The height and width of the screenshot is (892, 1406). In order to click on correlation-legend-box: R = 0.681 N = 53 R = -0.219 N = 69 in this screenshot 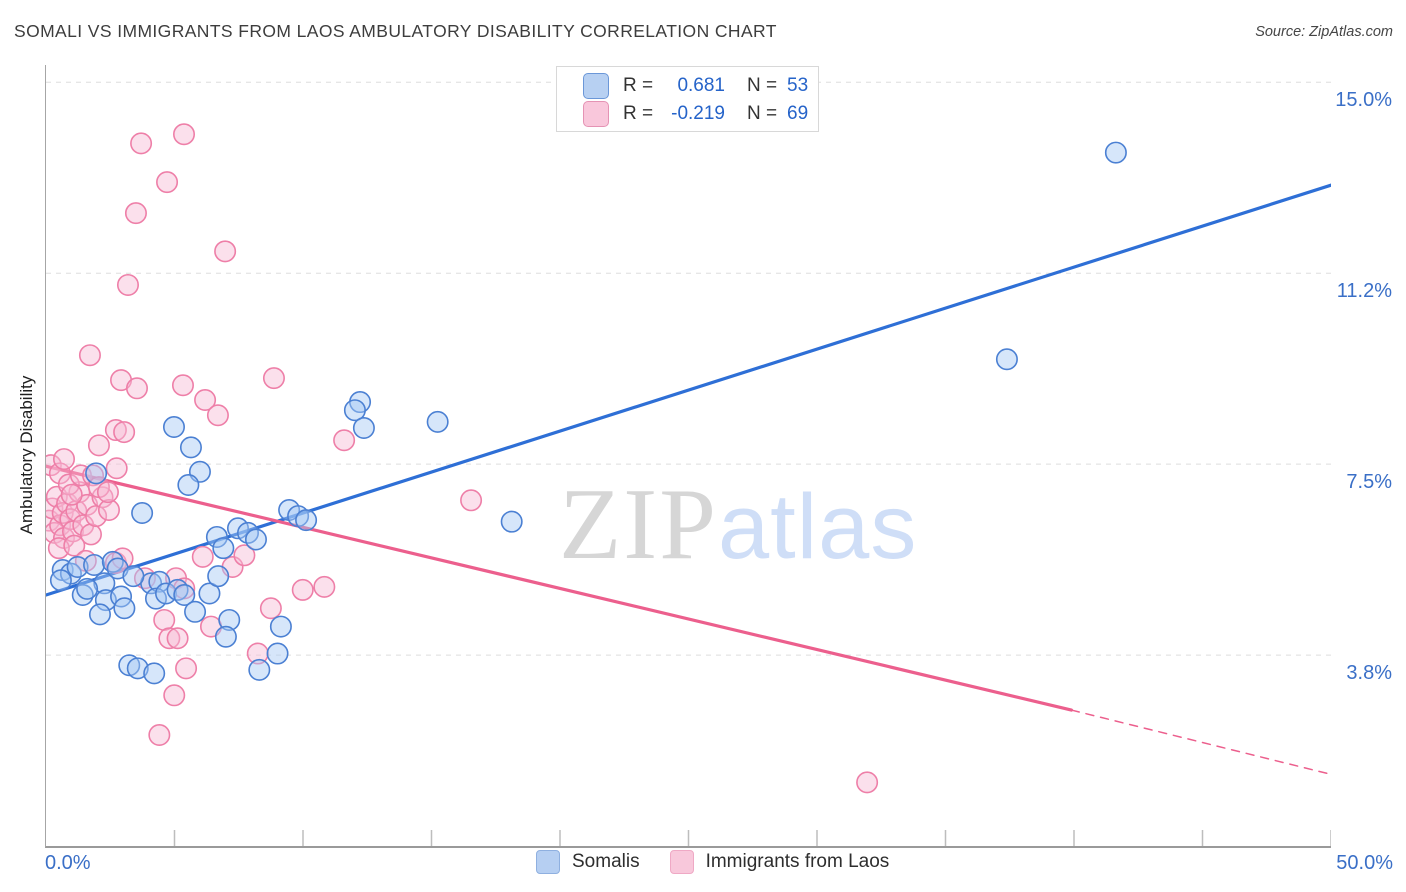, I will do `click(687, 99)`.